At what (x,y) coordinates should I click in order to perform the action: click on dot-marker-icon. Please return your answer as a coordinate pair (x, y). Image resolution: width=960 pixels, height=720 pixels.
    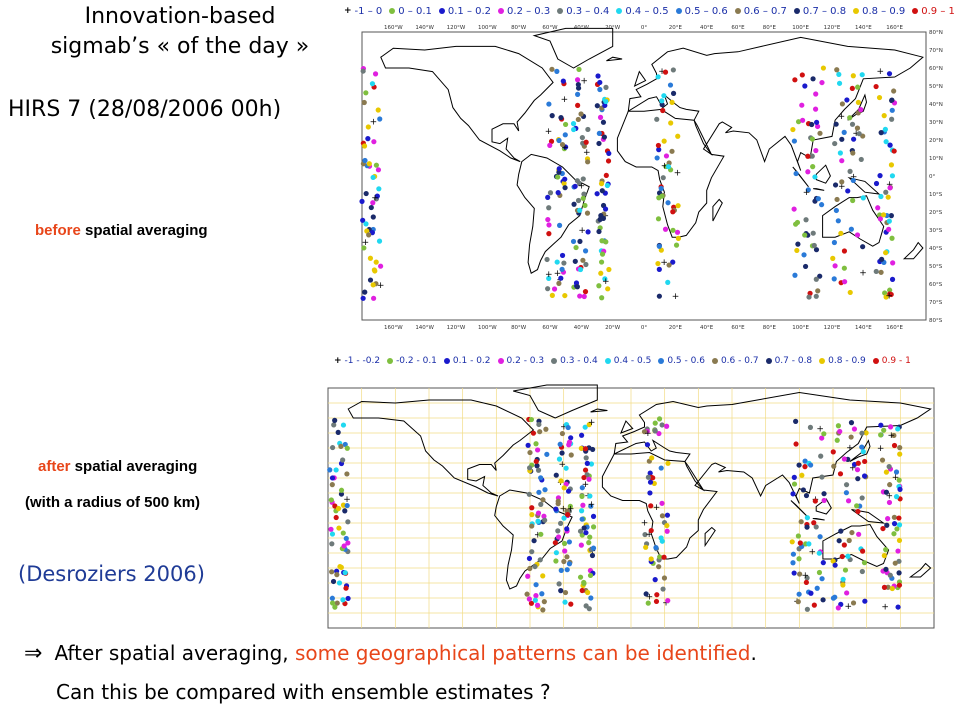
    Looking at the image, I should click on (714, 361).